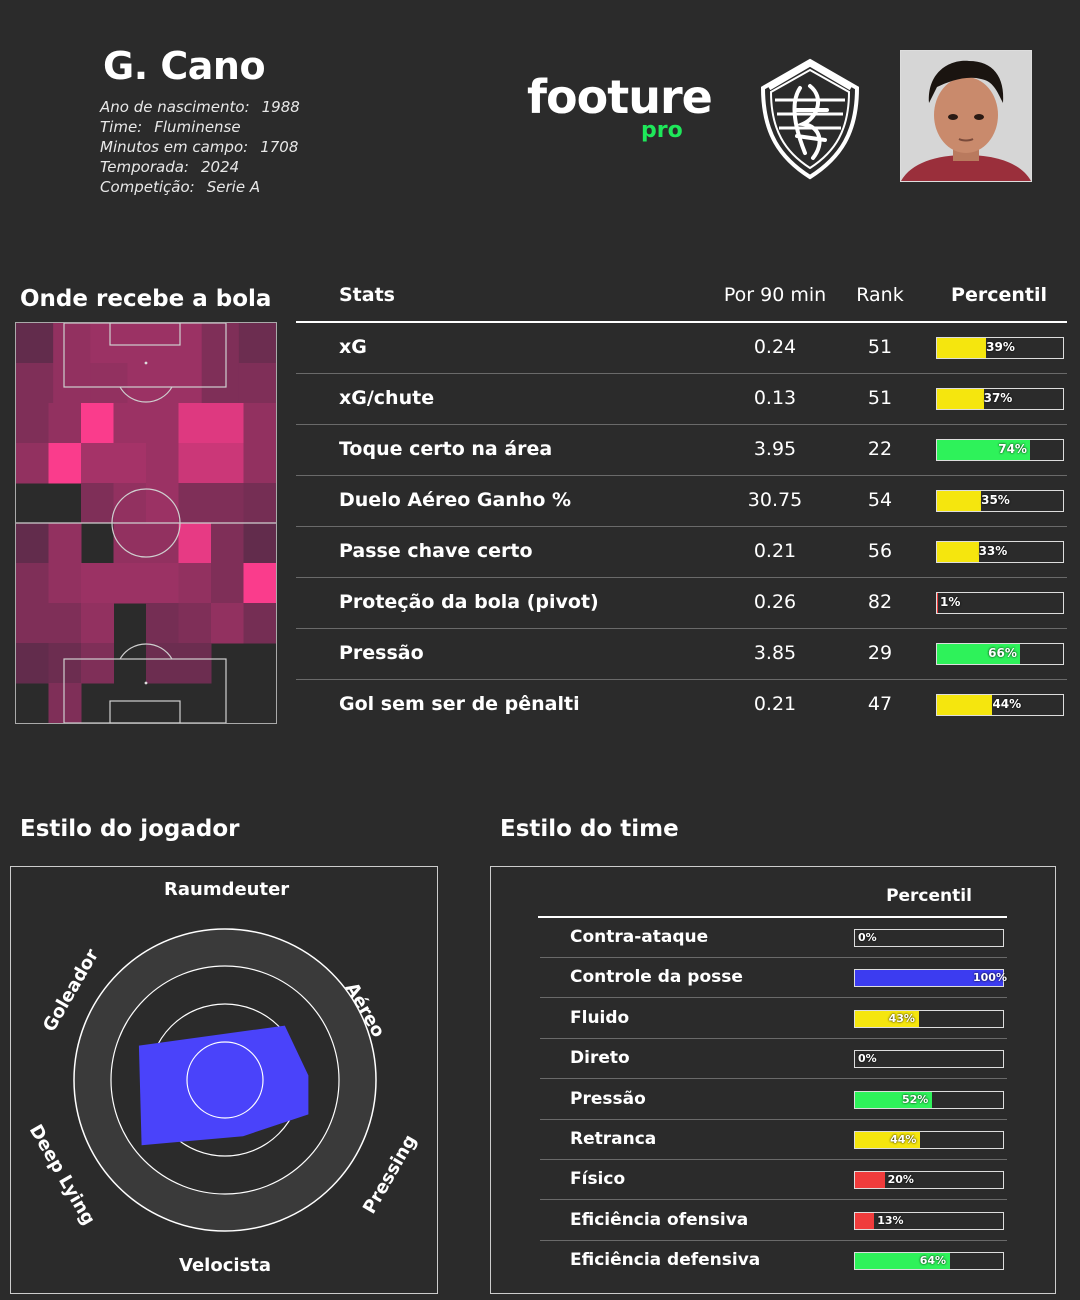 The width and height of the screenshot is (1080, 1300). I want to click on team-stat-name: Controle da posse, so click(656, 977).